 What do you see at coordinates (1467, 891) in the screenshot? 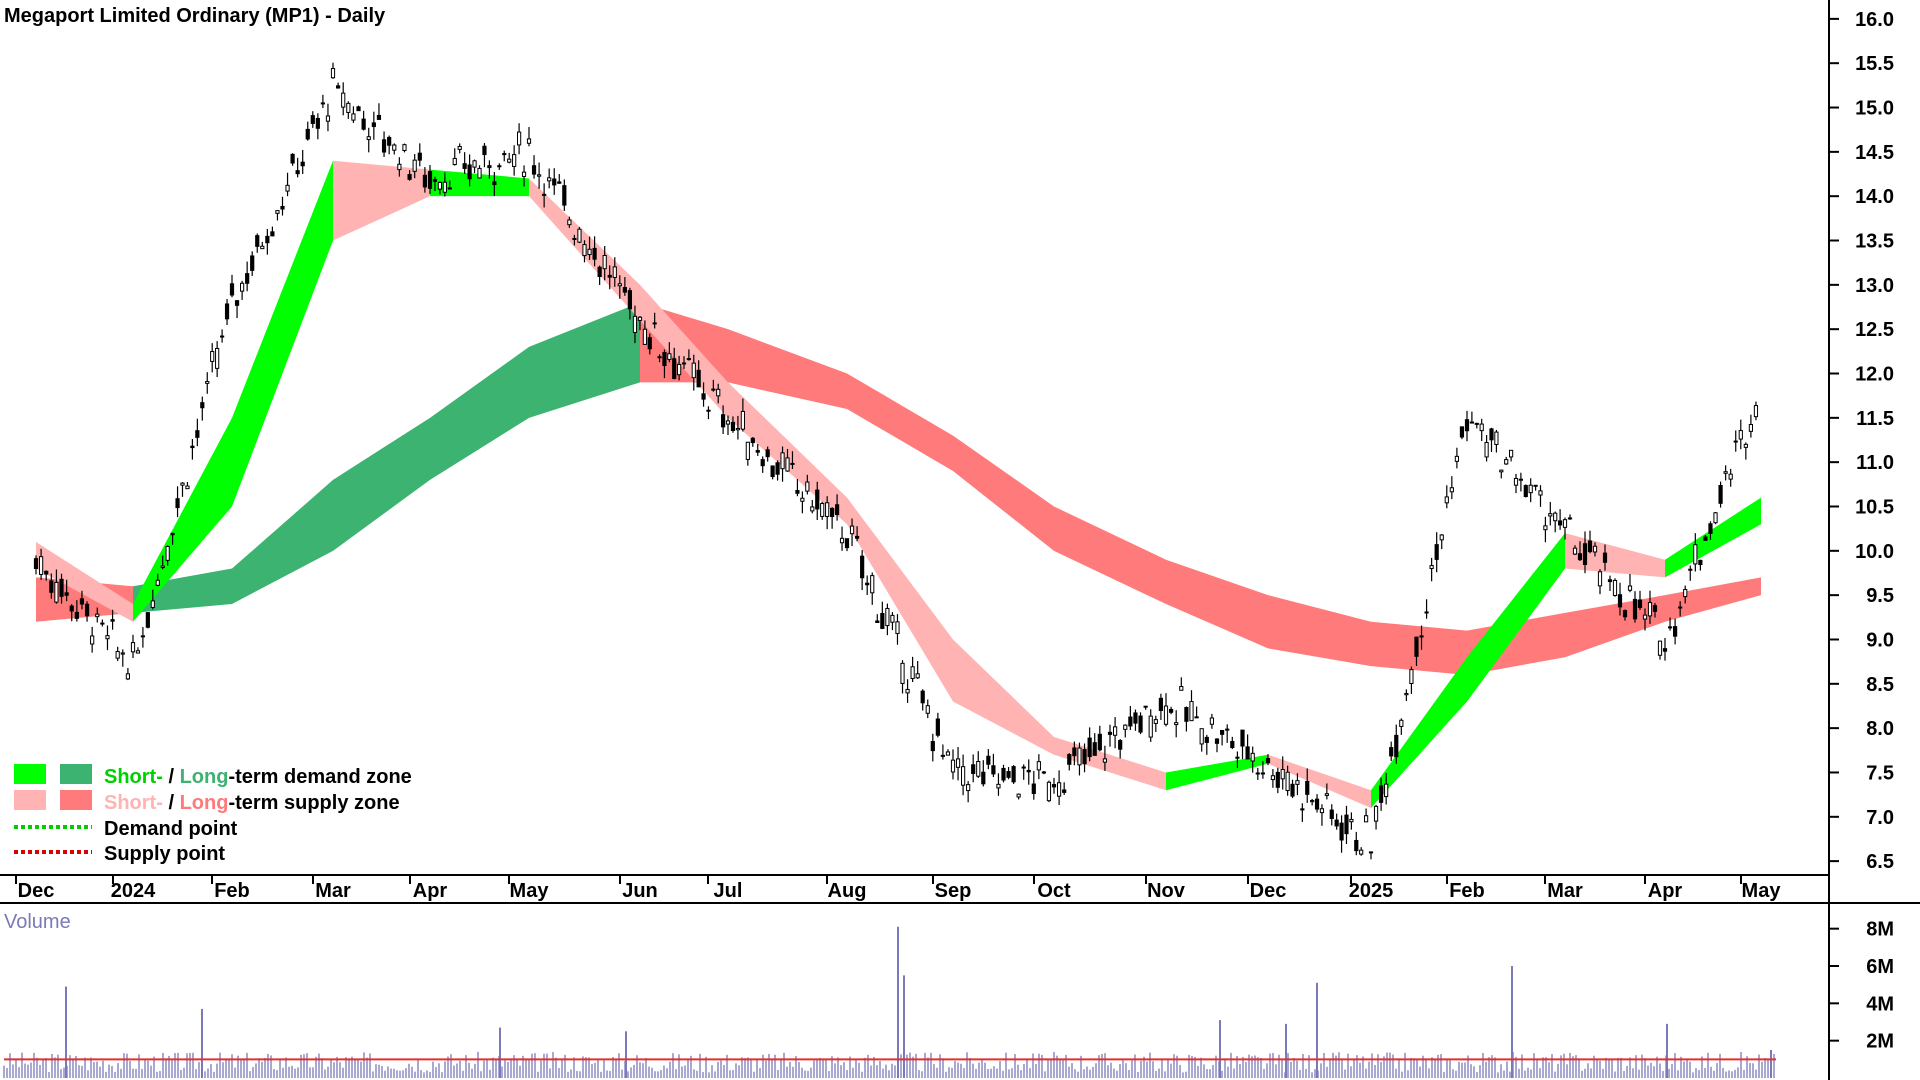
I see `x-tick-label: Feb` at bounding box center [1467, 891].